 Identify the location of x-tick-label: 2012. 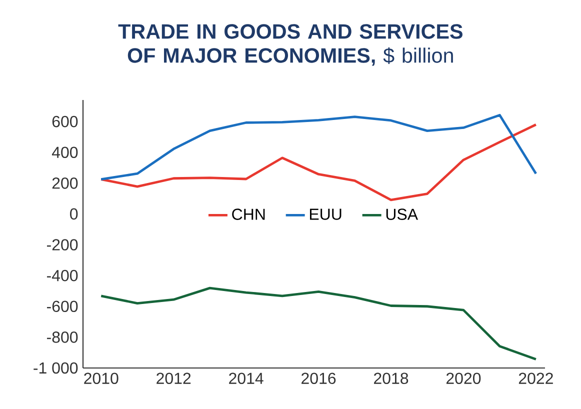
(173, 378).